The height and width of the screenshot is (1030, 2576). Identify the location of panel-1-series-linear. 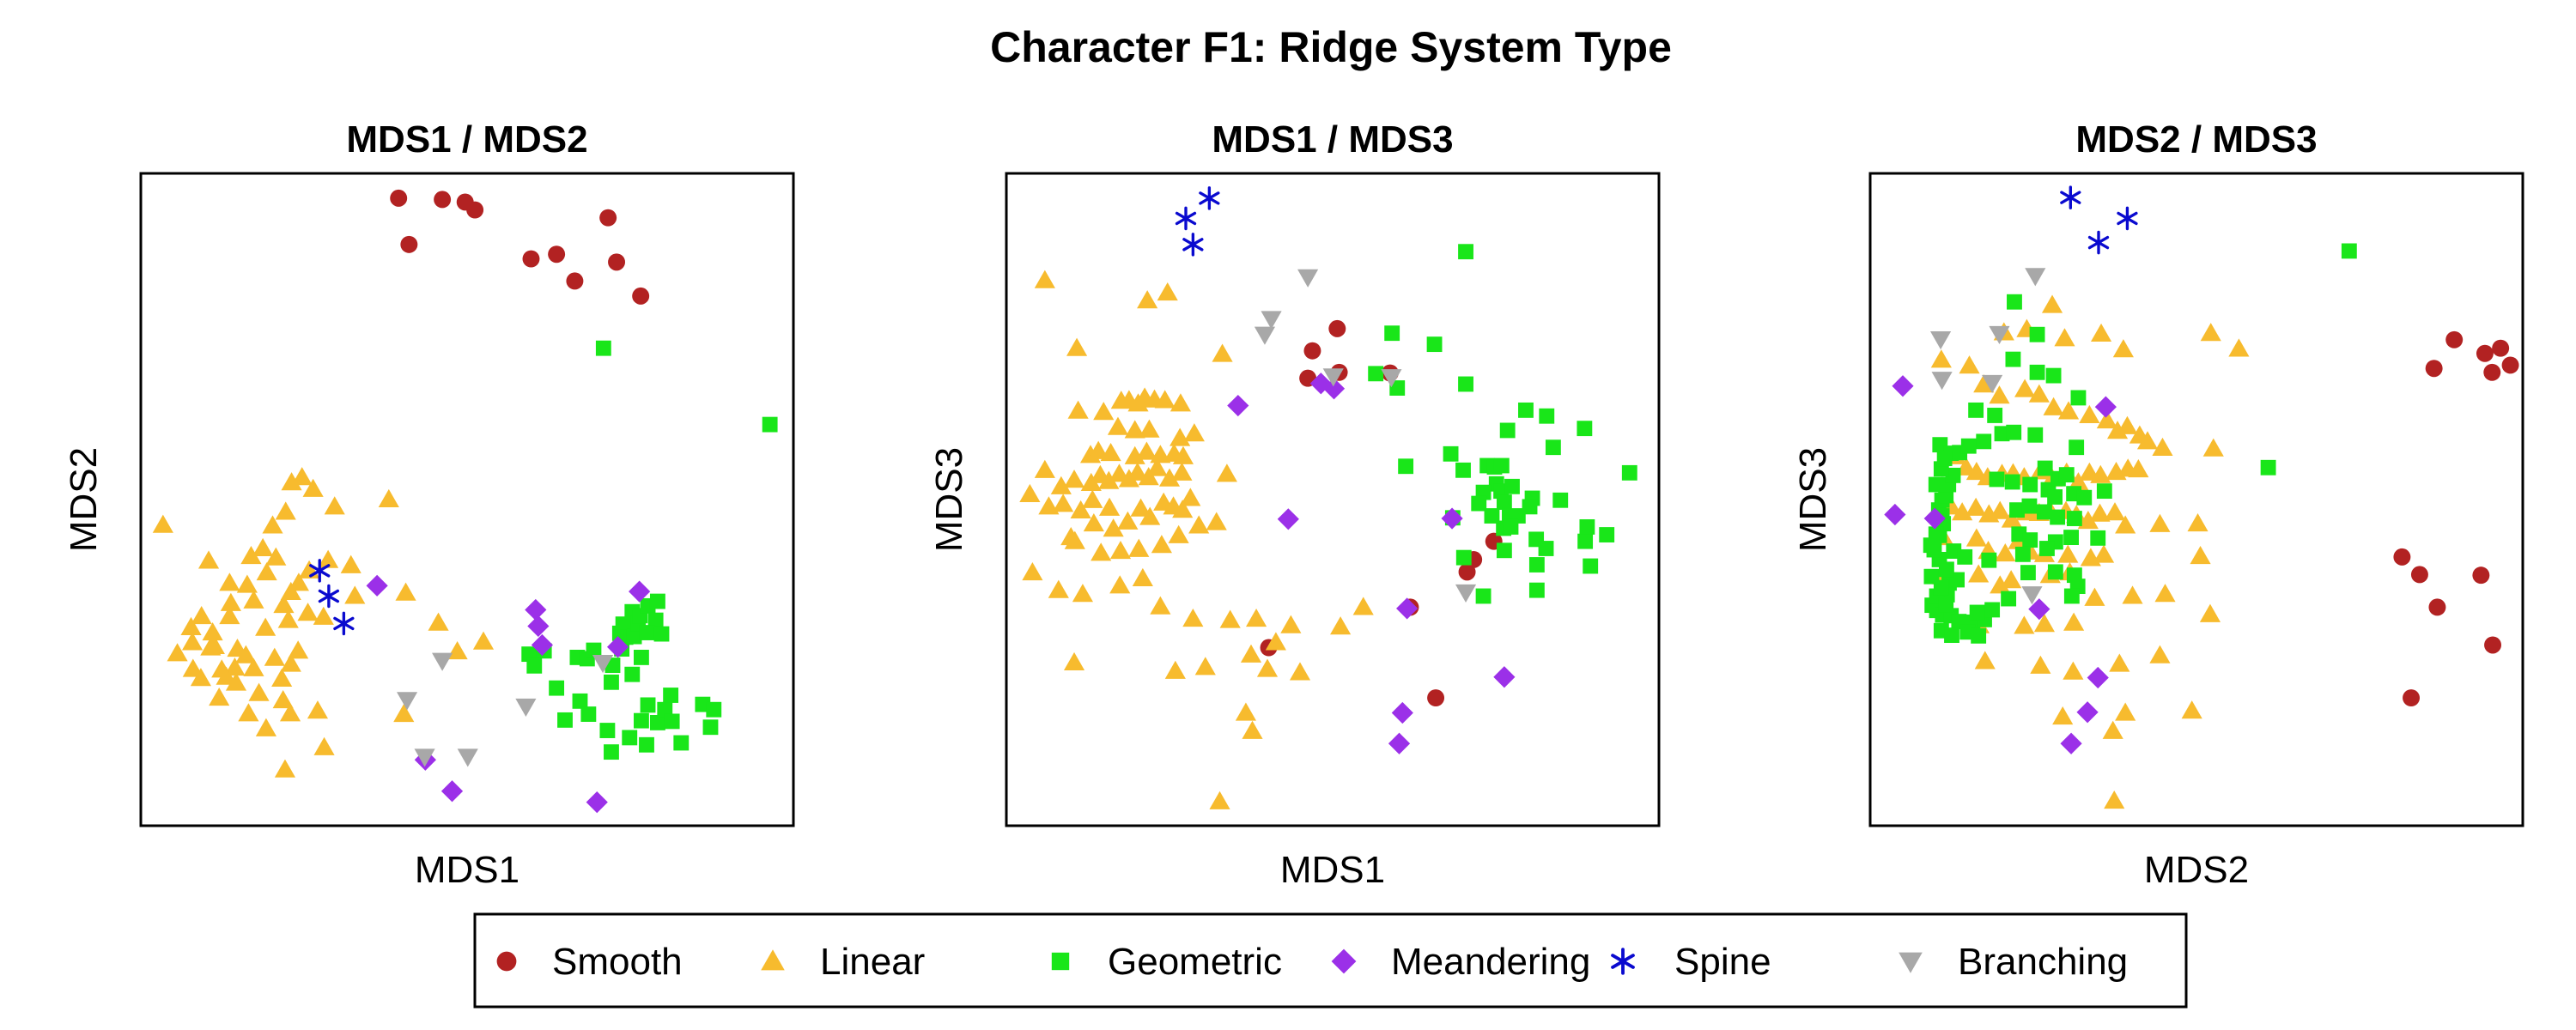
(323, 622).